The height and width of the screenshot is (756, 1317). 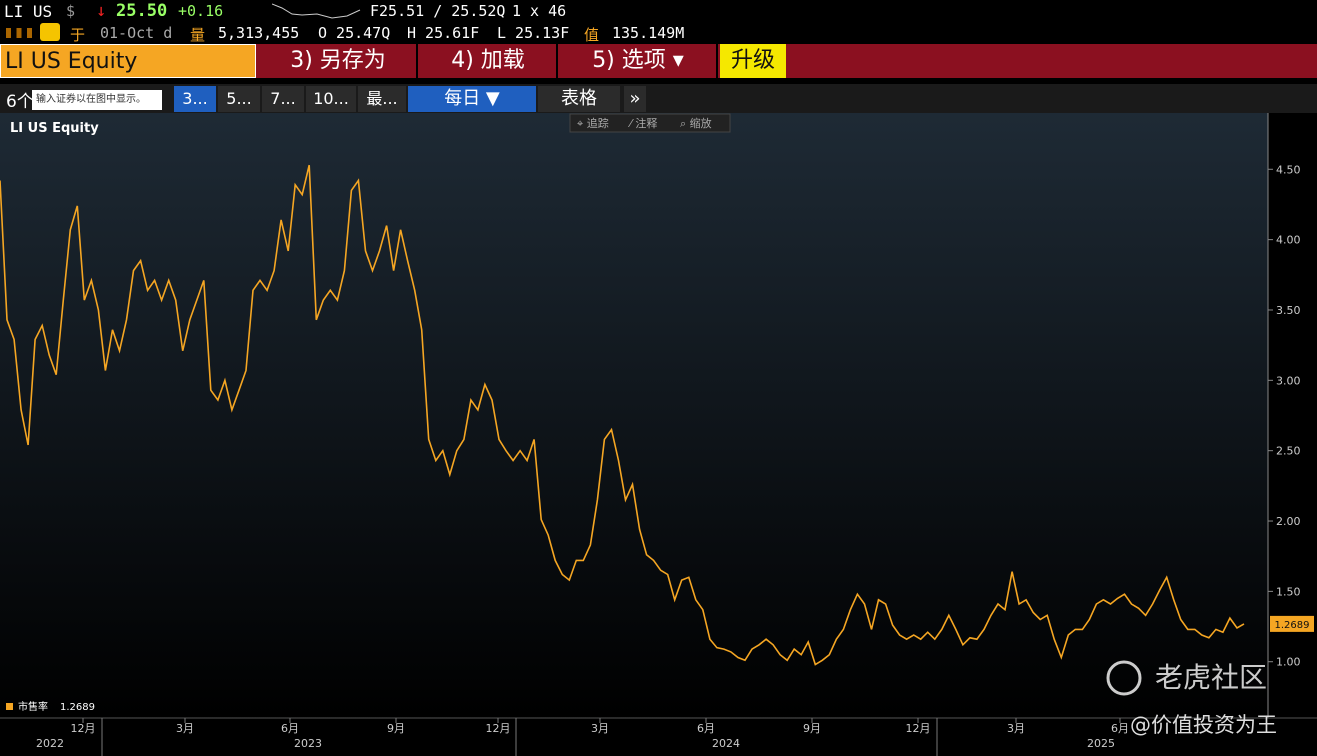 I want to click on tool-zoom: ⌕ 缩放, so click(x=696, y=123).